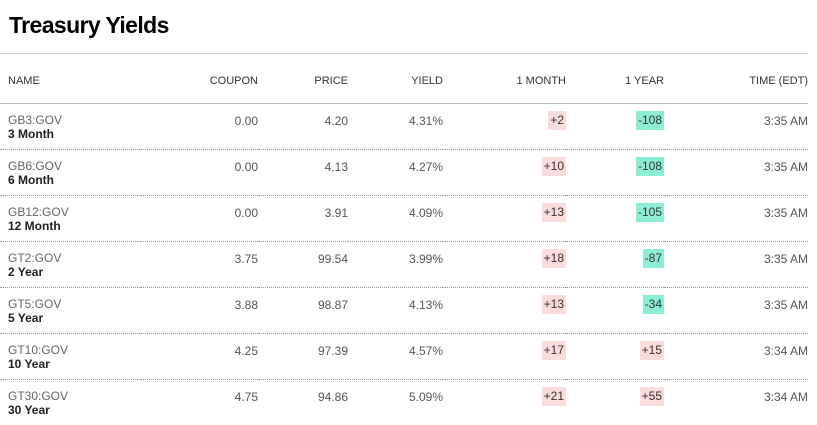 This screenshot has height=425, width=817. What do you see at coordinates (89, 25) in the screenshot?
I see `page-title: Treasury Yields` at bounding box center [89, 25].